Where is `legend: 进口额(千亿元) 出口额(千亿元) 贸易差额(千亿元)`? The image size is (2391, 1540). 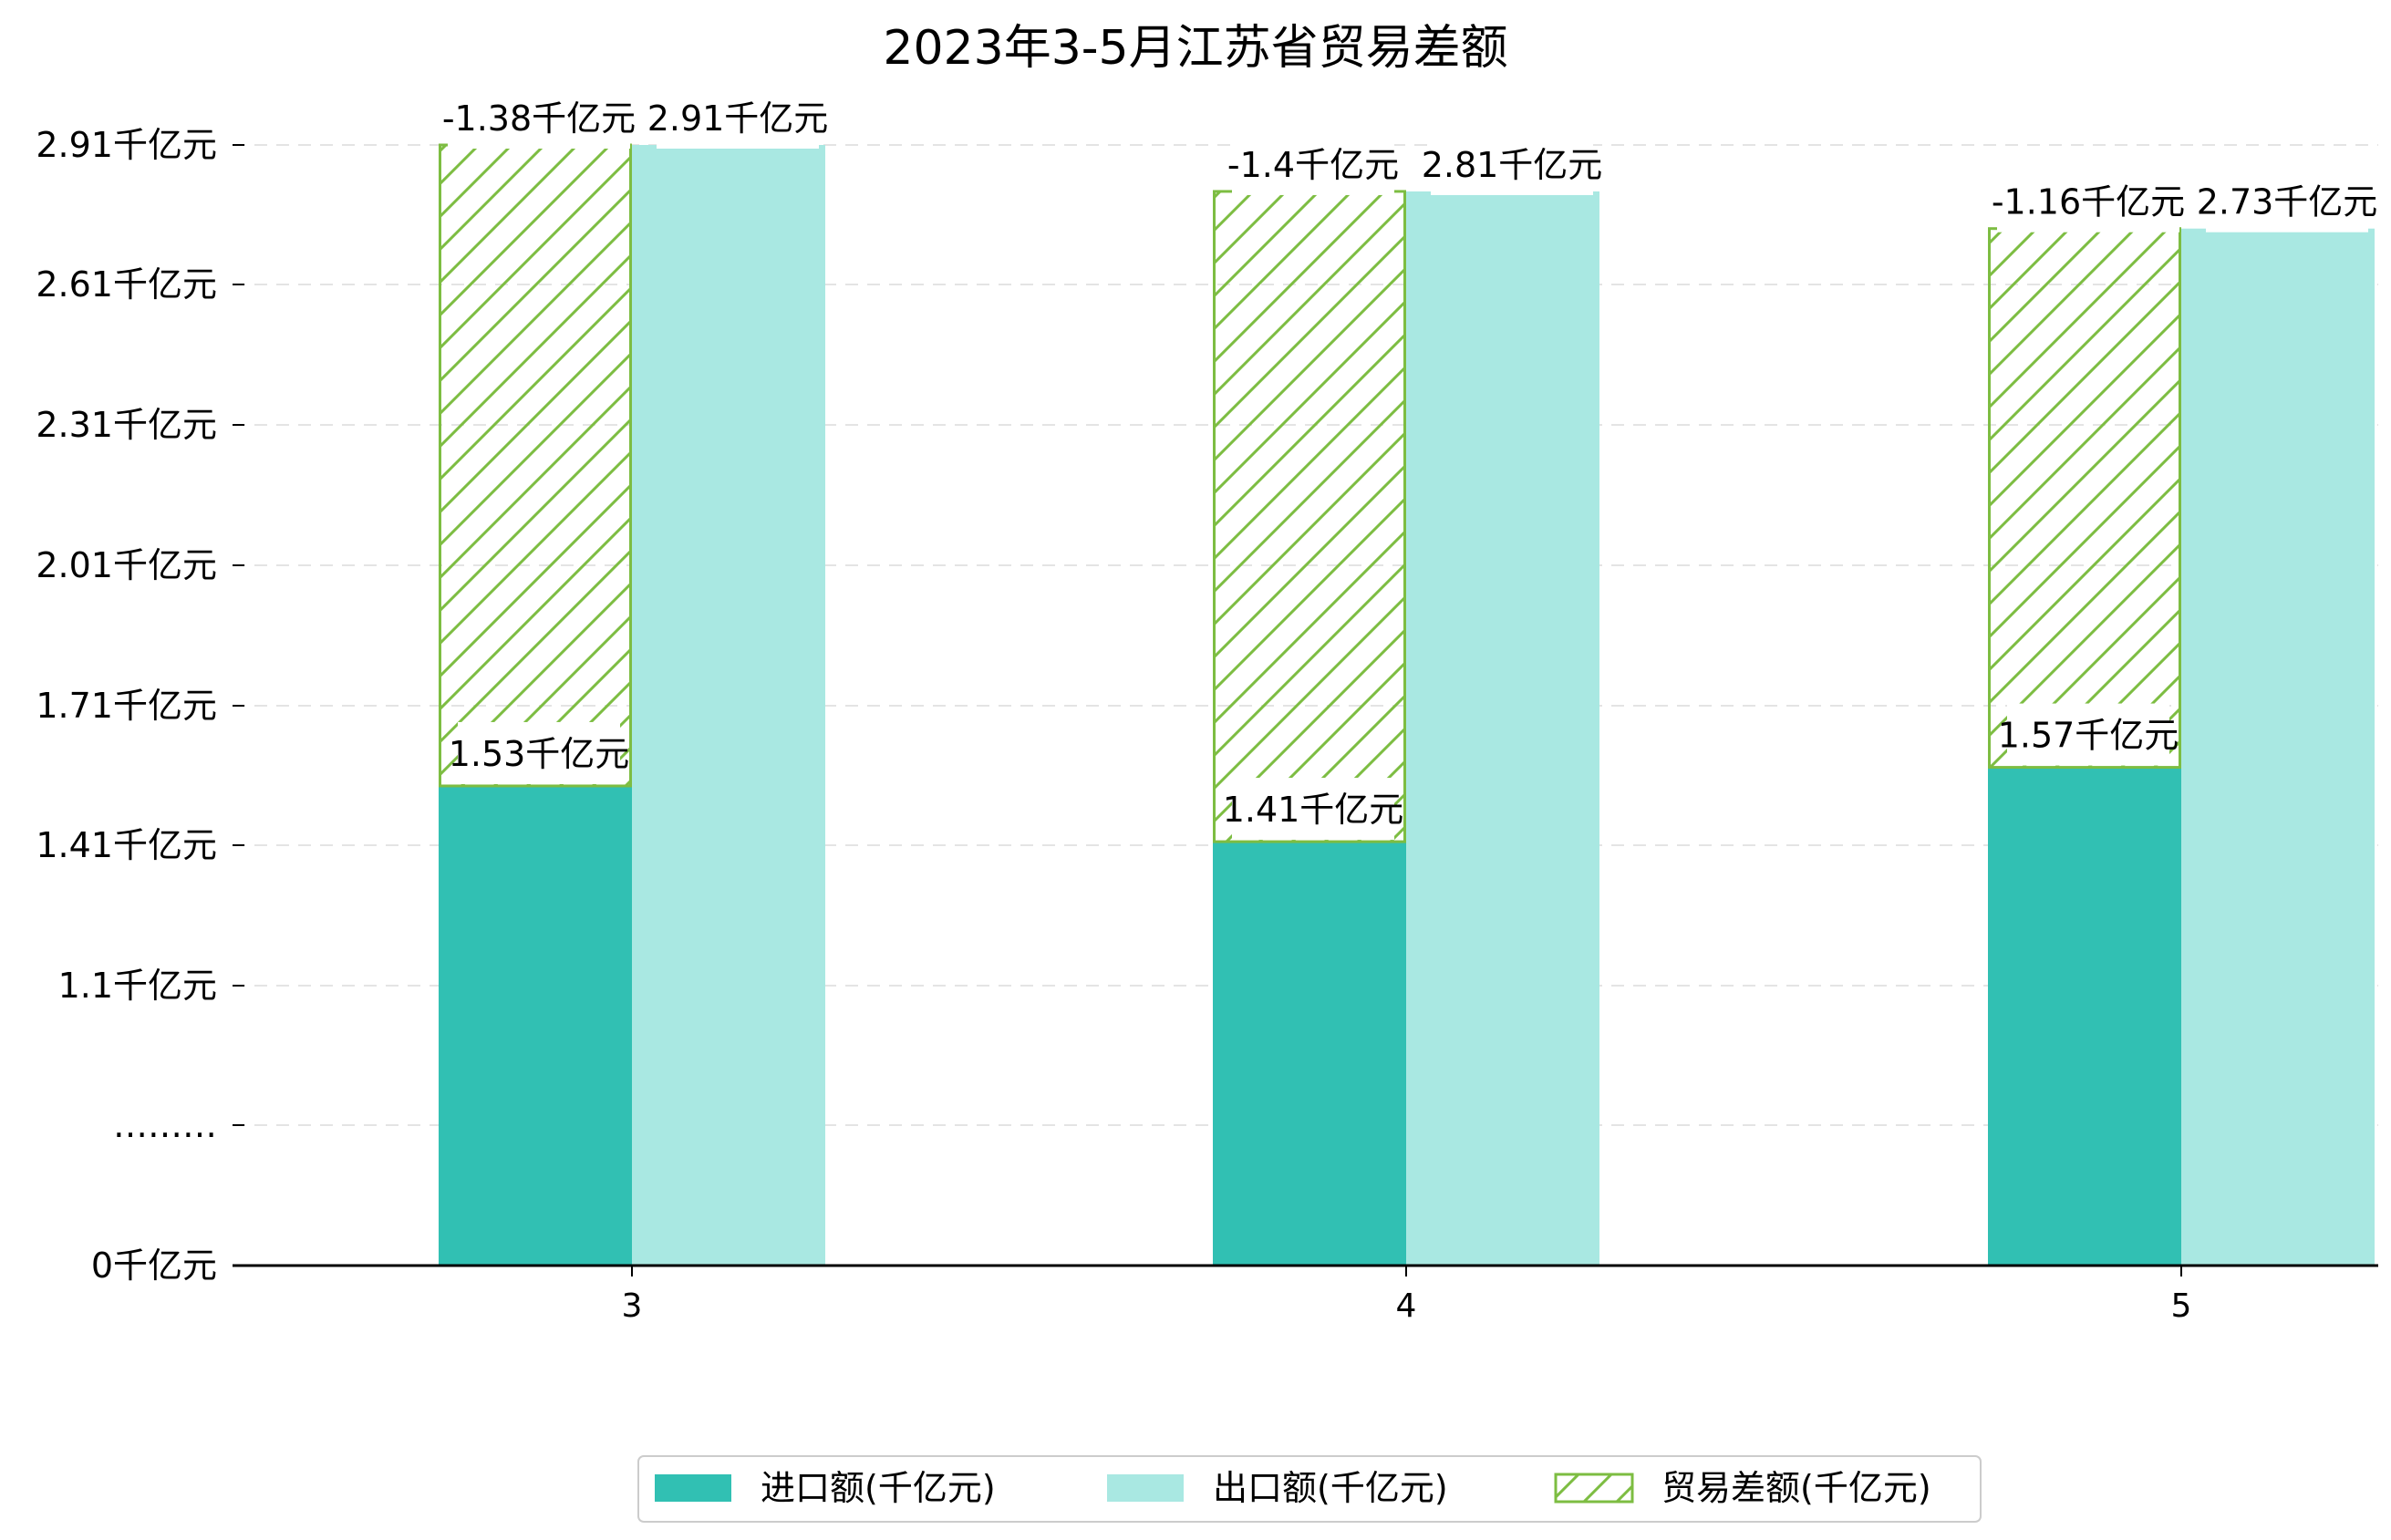 legend: 进口额(千亿元) 出口额(千亿元) 贸易差额(千亿元) is located at coordinates (1310, 1489).